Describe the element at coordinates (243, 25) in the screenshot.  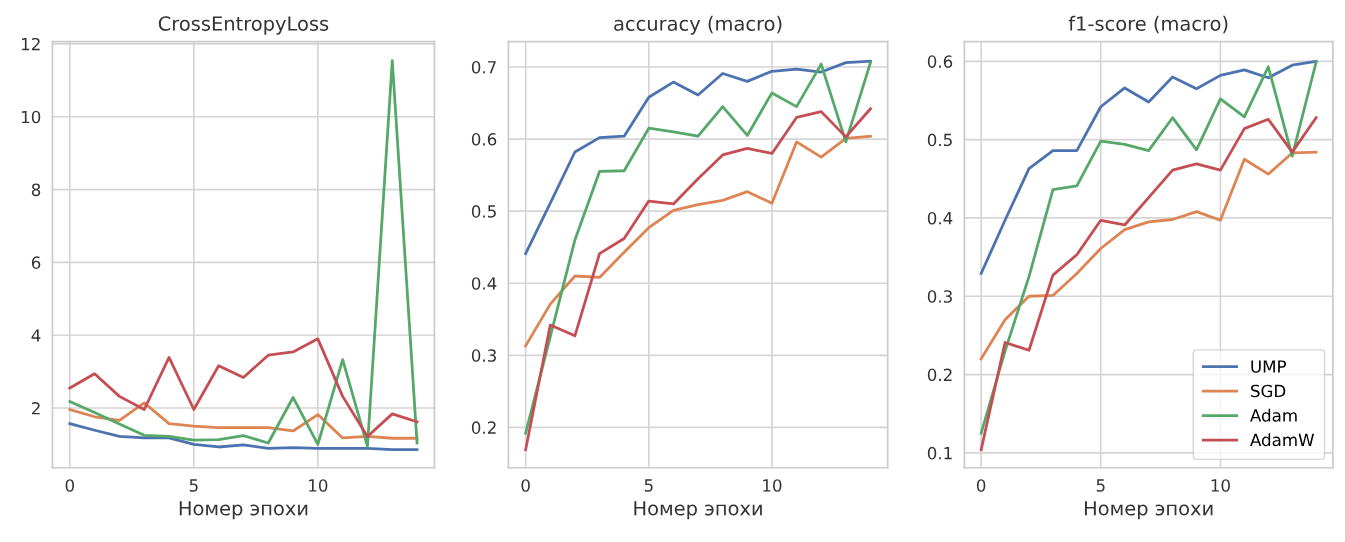
I see `chart-title: CrossEntropyLoss` at that location.